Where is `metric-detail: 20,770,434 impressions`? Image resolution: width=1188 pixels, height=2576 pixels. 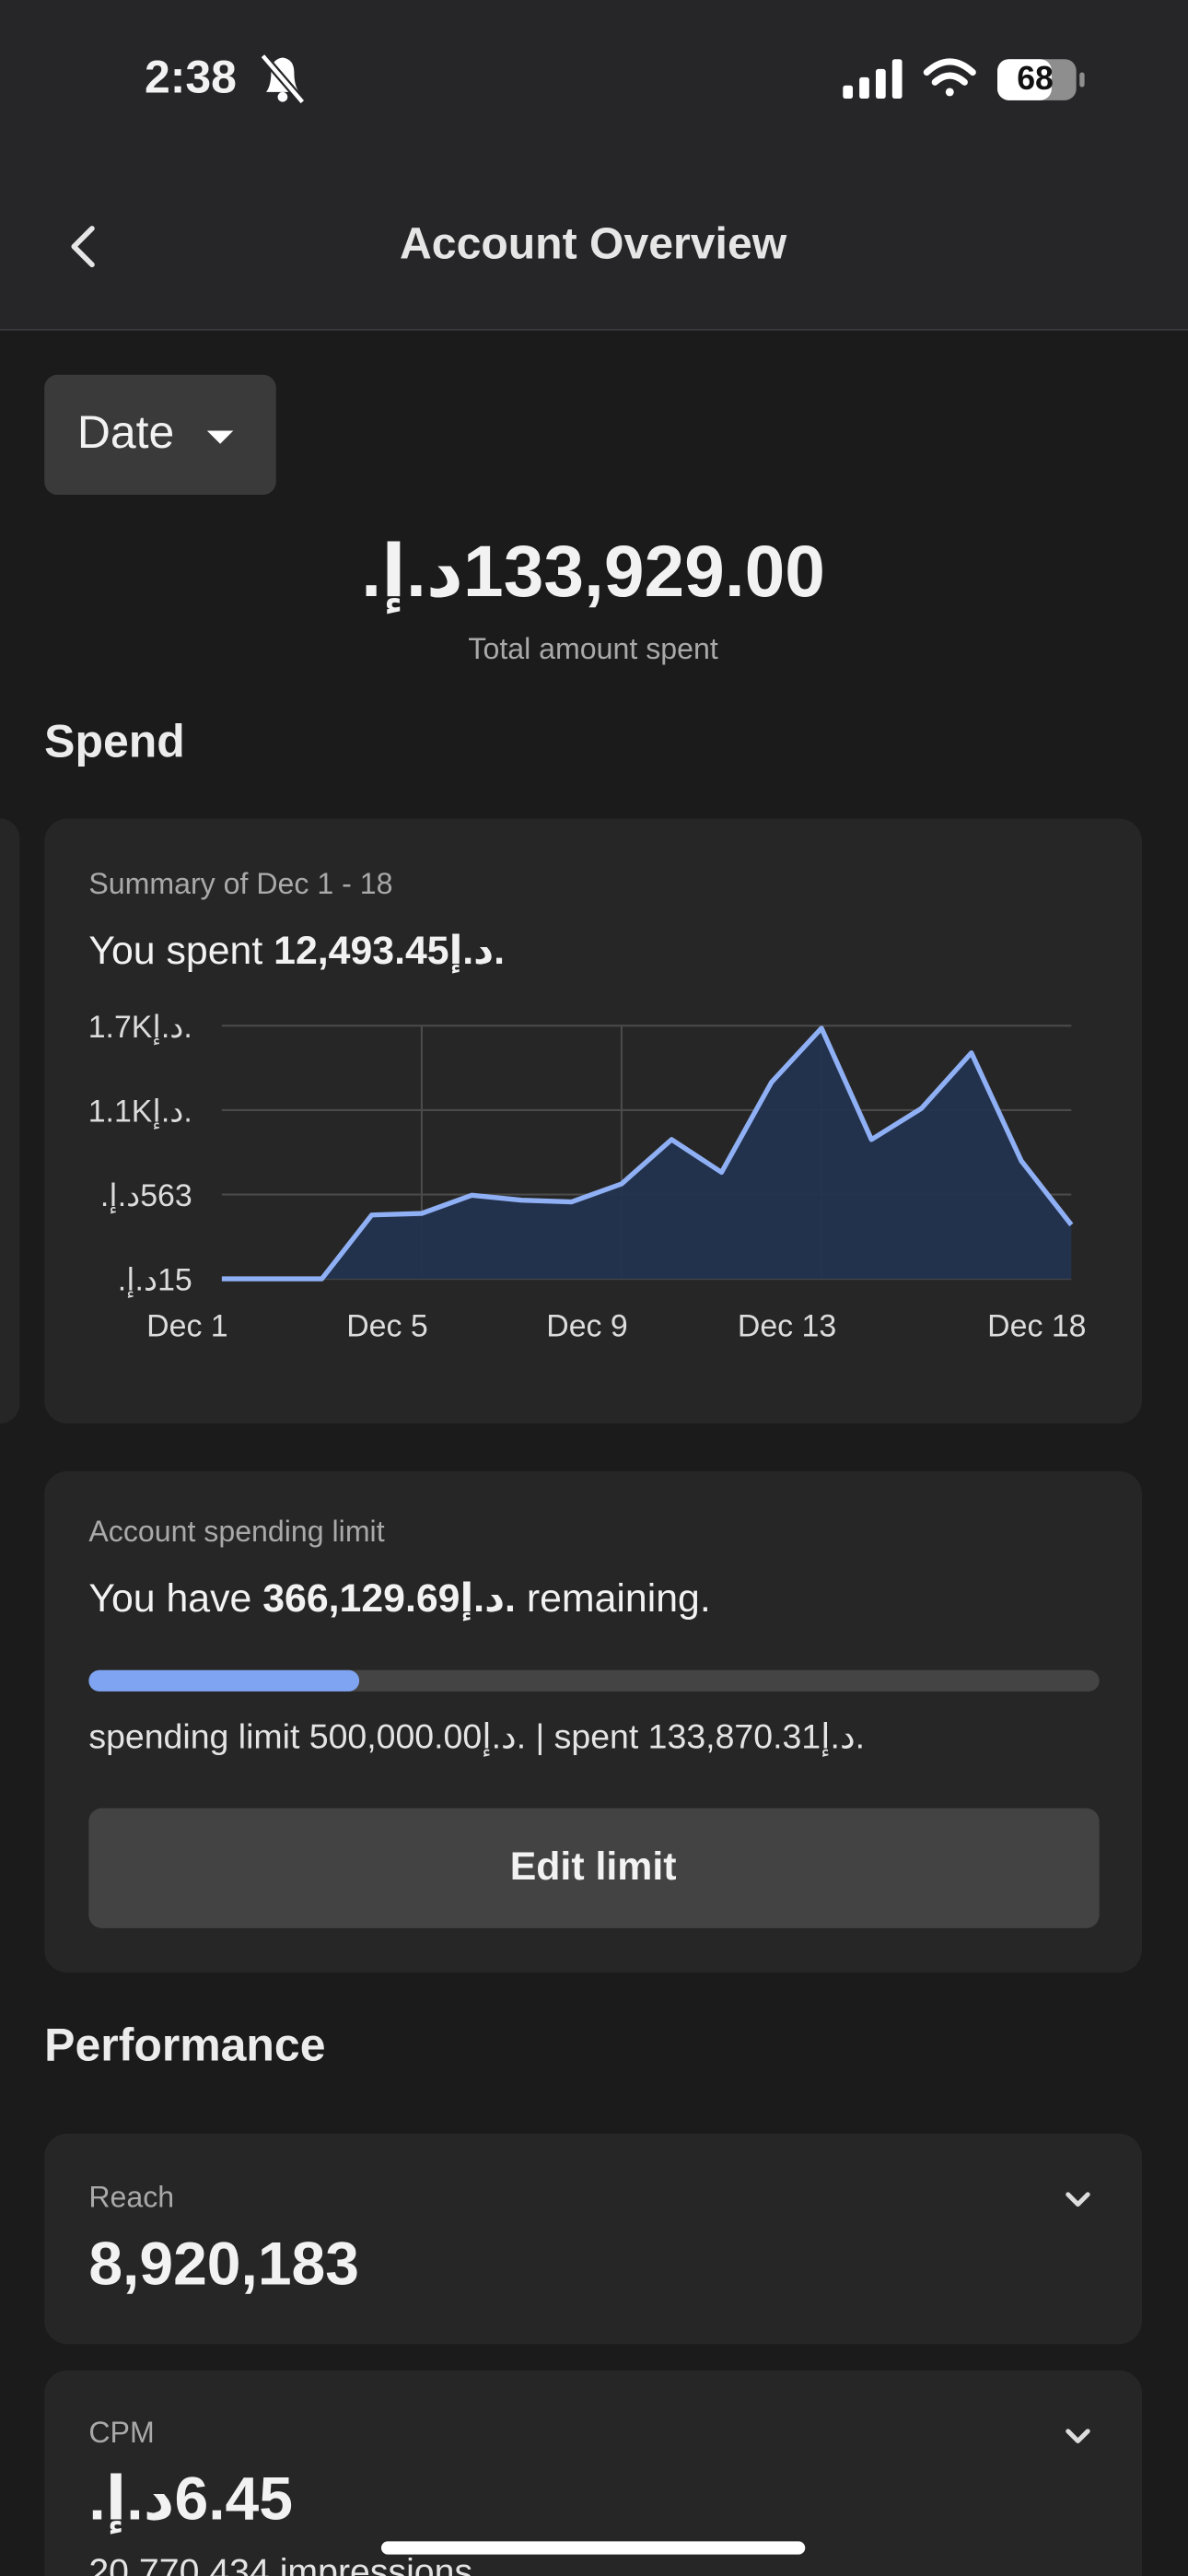 metric-detail: 20,770,434 impressions is located at coordinates (280, 2564).